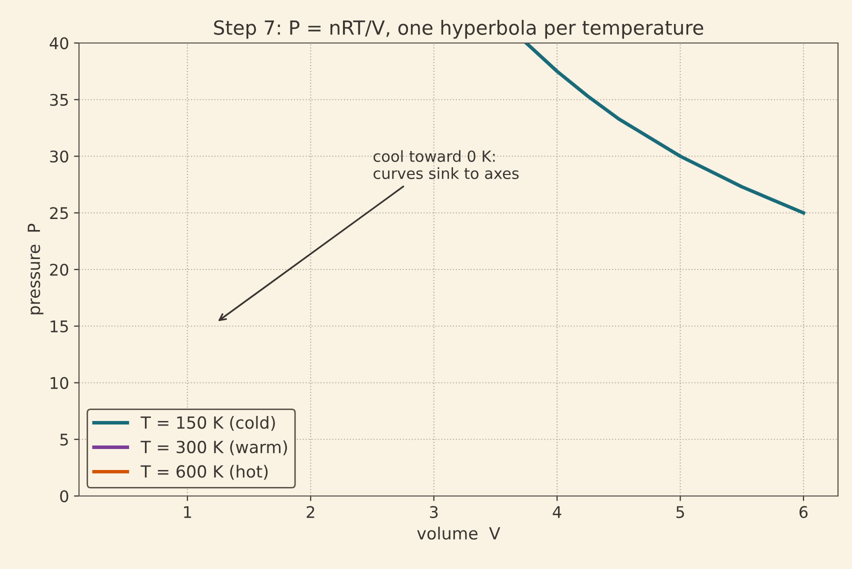 The image size is (852, 569). Describe the element at coordinates (665, 129) in the screenshot. I see `line-series` at that location.